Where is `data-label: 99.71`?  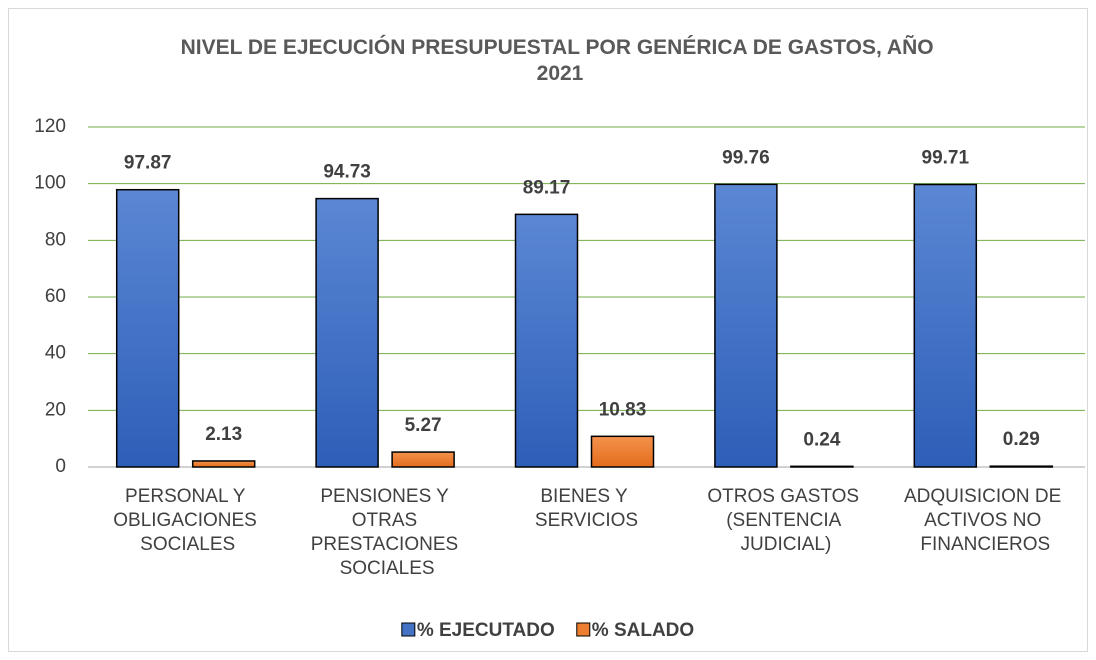 data-label: 99.71 is located at coordinates (946, 158).